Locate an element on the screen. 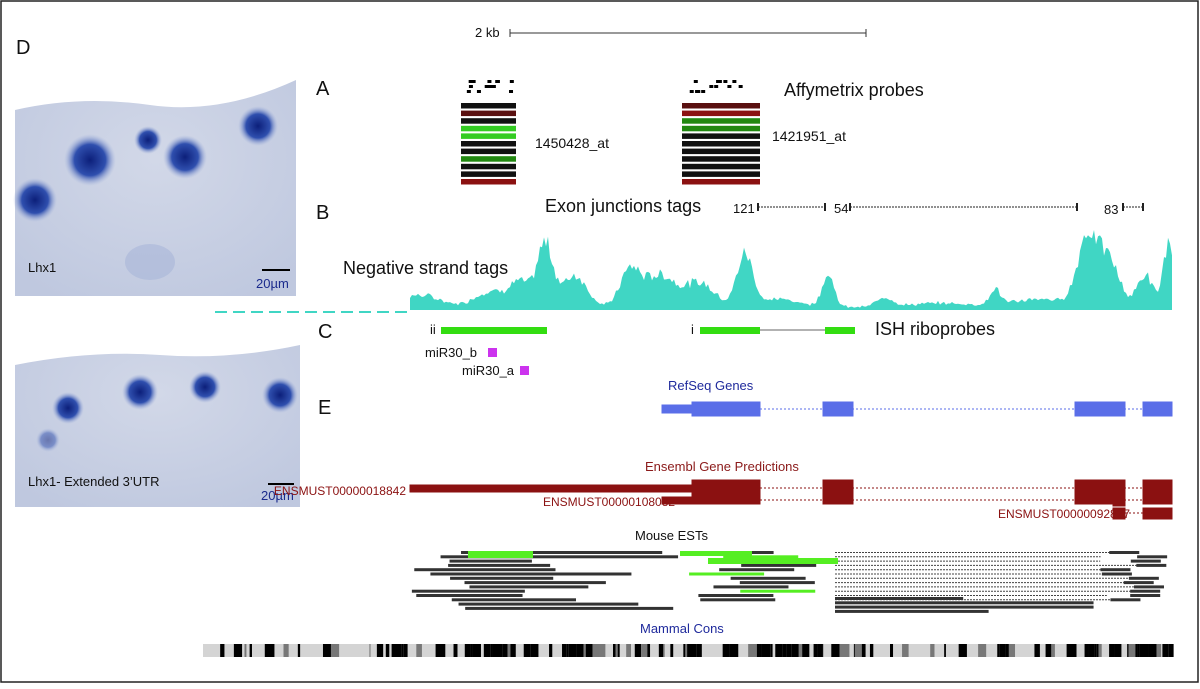  track-title: Affymetrix probes is located at coordinates (854, 90).